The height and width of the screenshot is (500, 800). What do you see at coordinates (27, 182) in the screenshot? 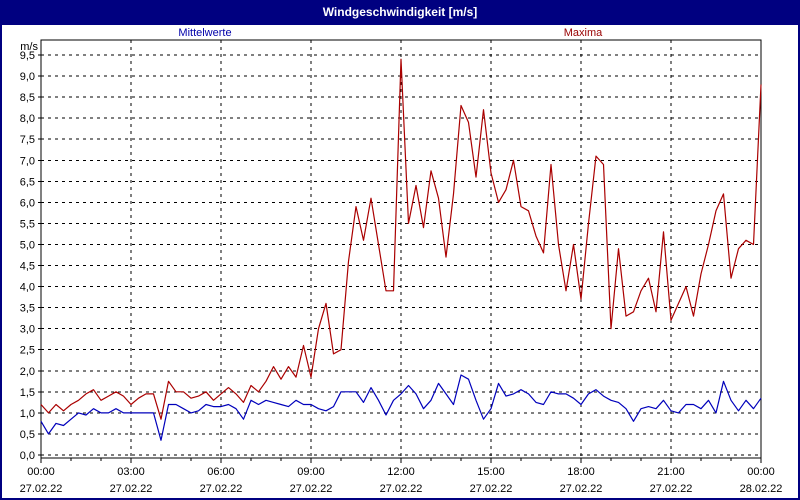
I see `y-tick-label: 6,5` at bounding box center [27, 182].